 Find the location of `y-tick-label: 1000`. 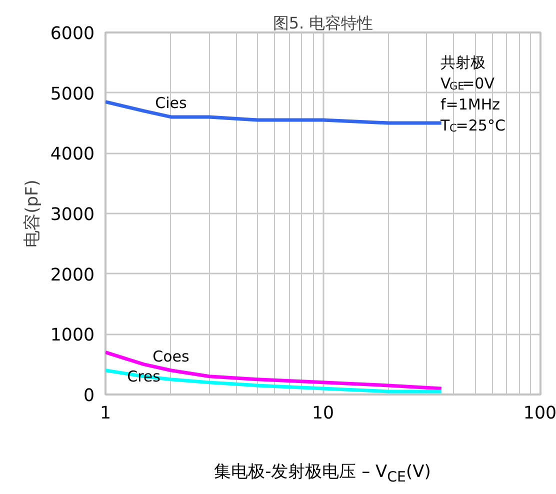

y-tick-label: 1000 is located at coordinates (72, 336).